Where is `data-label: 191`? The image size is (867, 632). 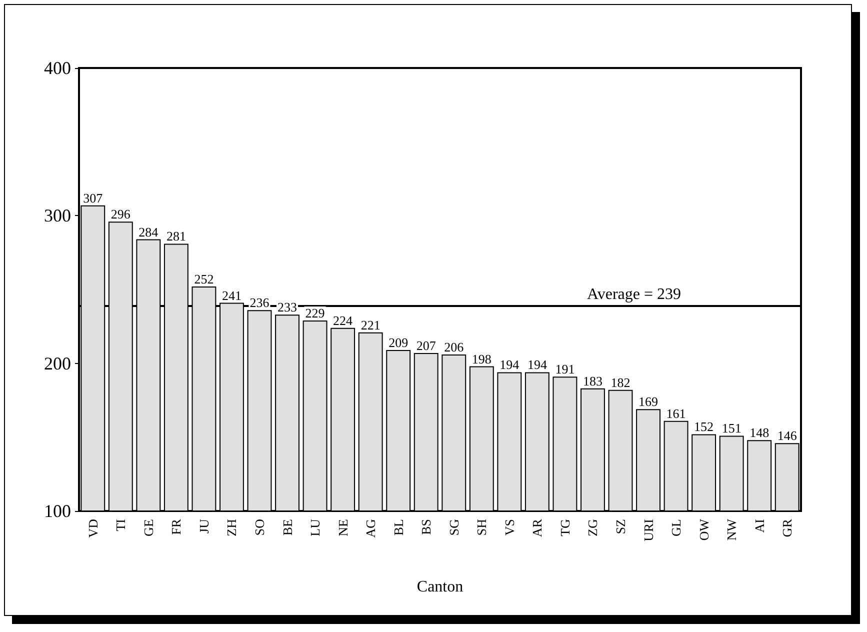
data-label: 191 is located at coordinates (565, 369).